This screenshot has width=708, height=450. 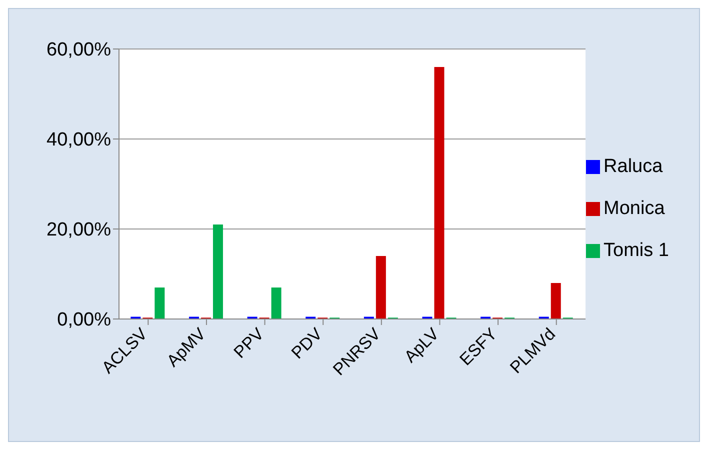 What do you see at coordinates (79, 50) in the screenshot?
I see `y-tick-label: 60,00%` at bounding box center [79, 50].